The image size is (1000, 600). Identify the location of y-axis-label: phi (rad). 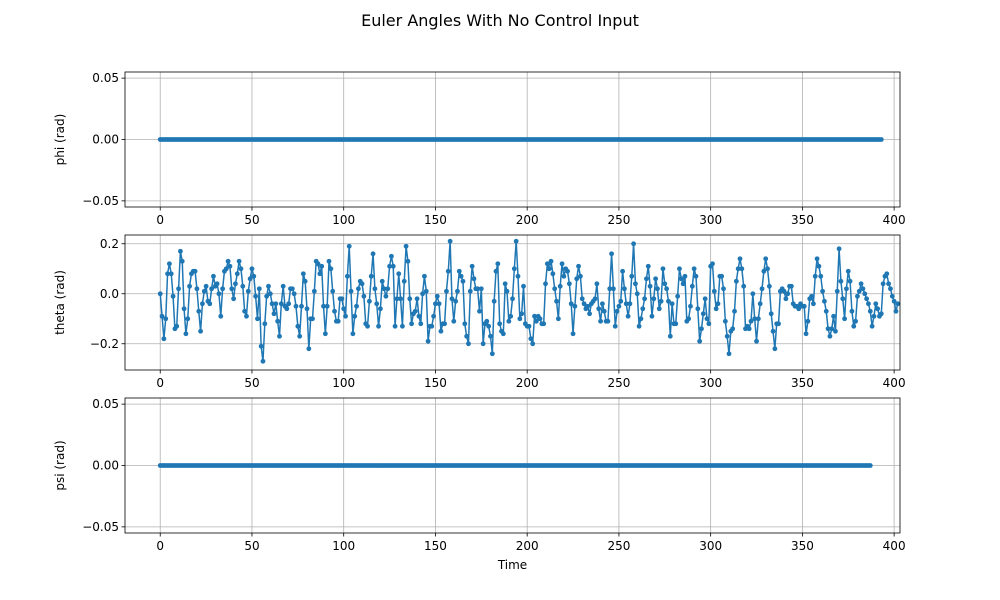
(60, 140).